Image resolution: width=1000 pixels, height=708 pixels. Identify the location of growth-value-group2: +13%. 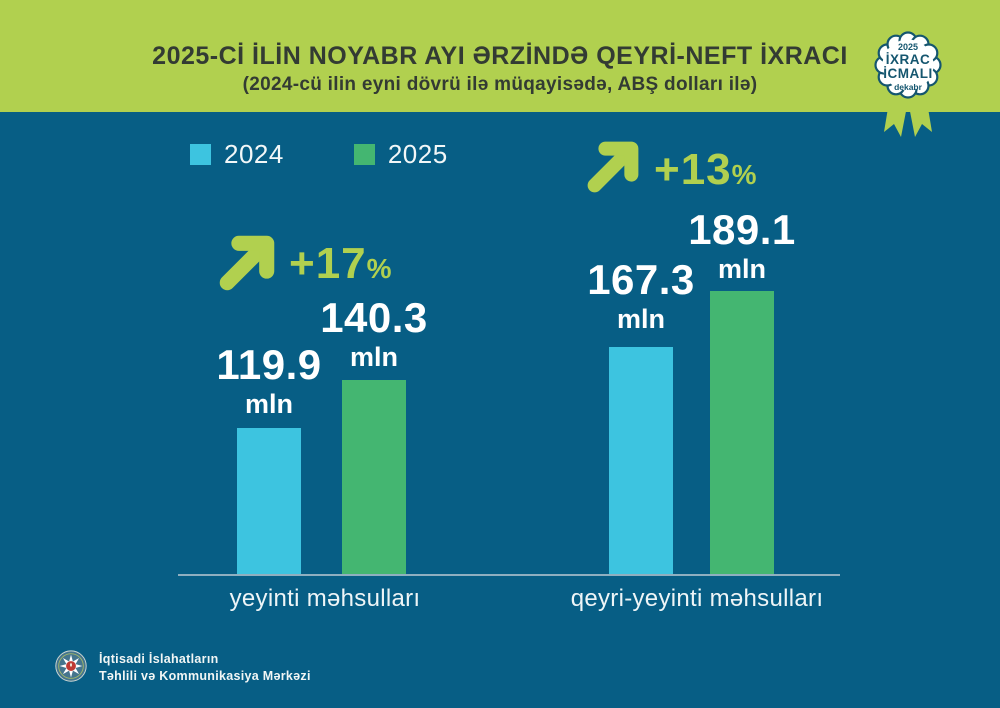
(705, 169).